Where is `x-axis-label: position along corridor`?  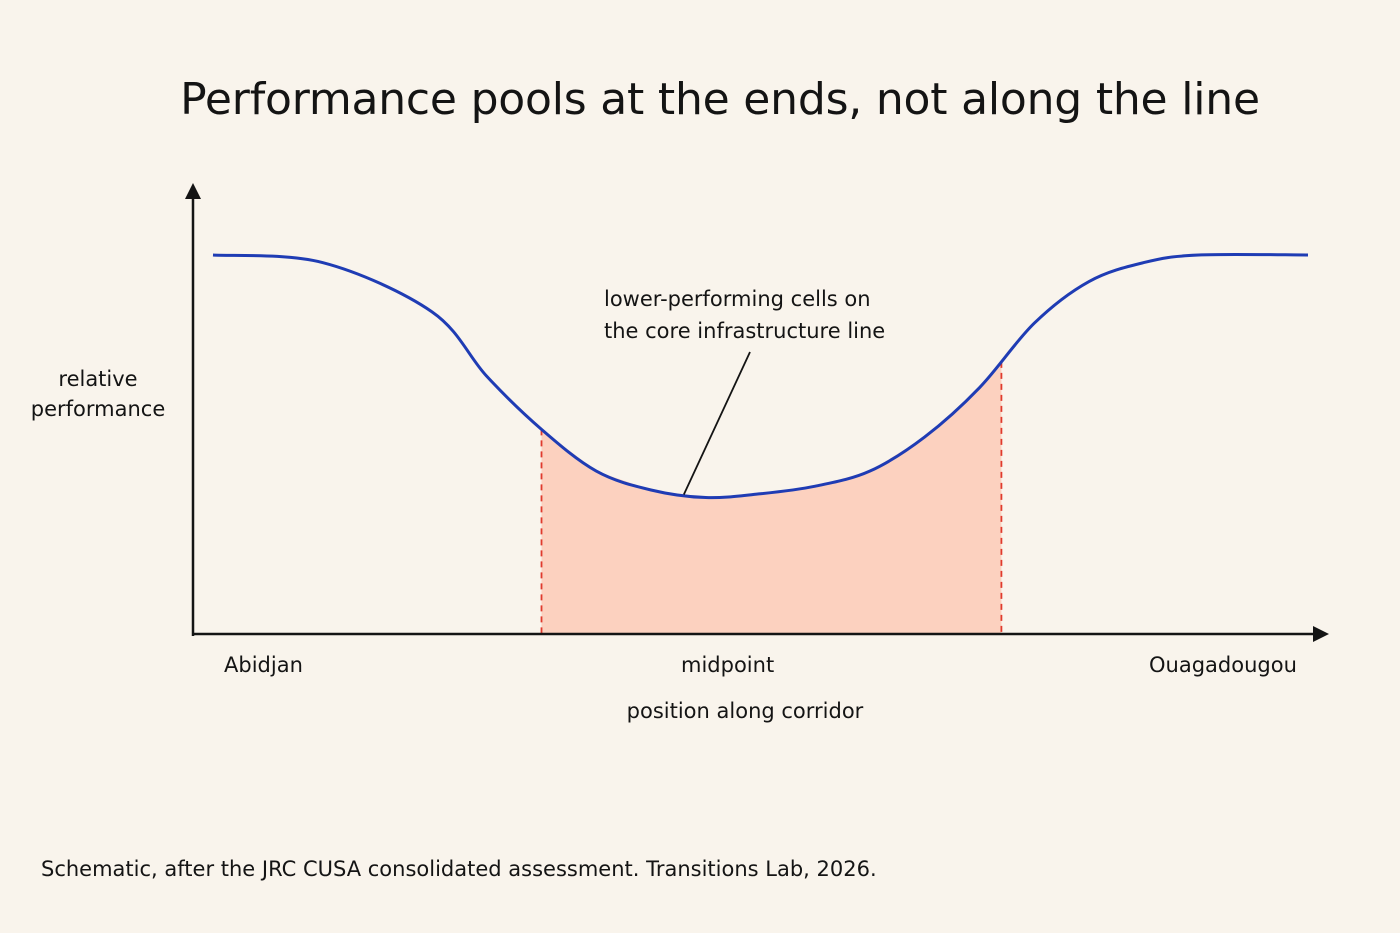 x-axis-label: position along corridor is located at coordinates (745, 711).